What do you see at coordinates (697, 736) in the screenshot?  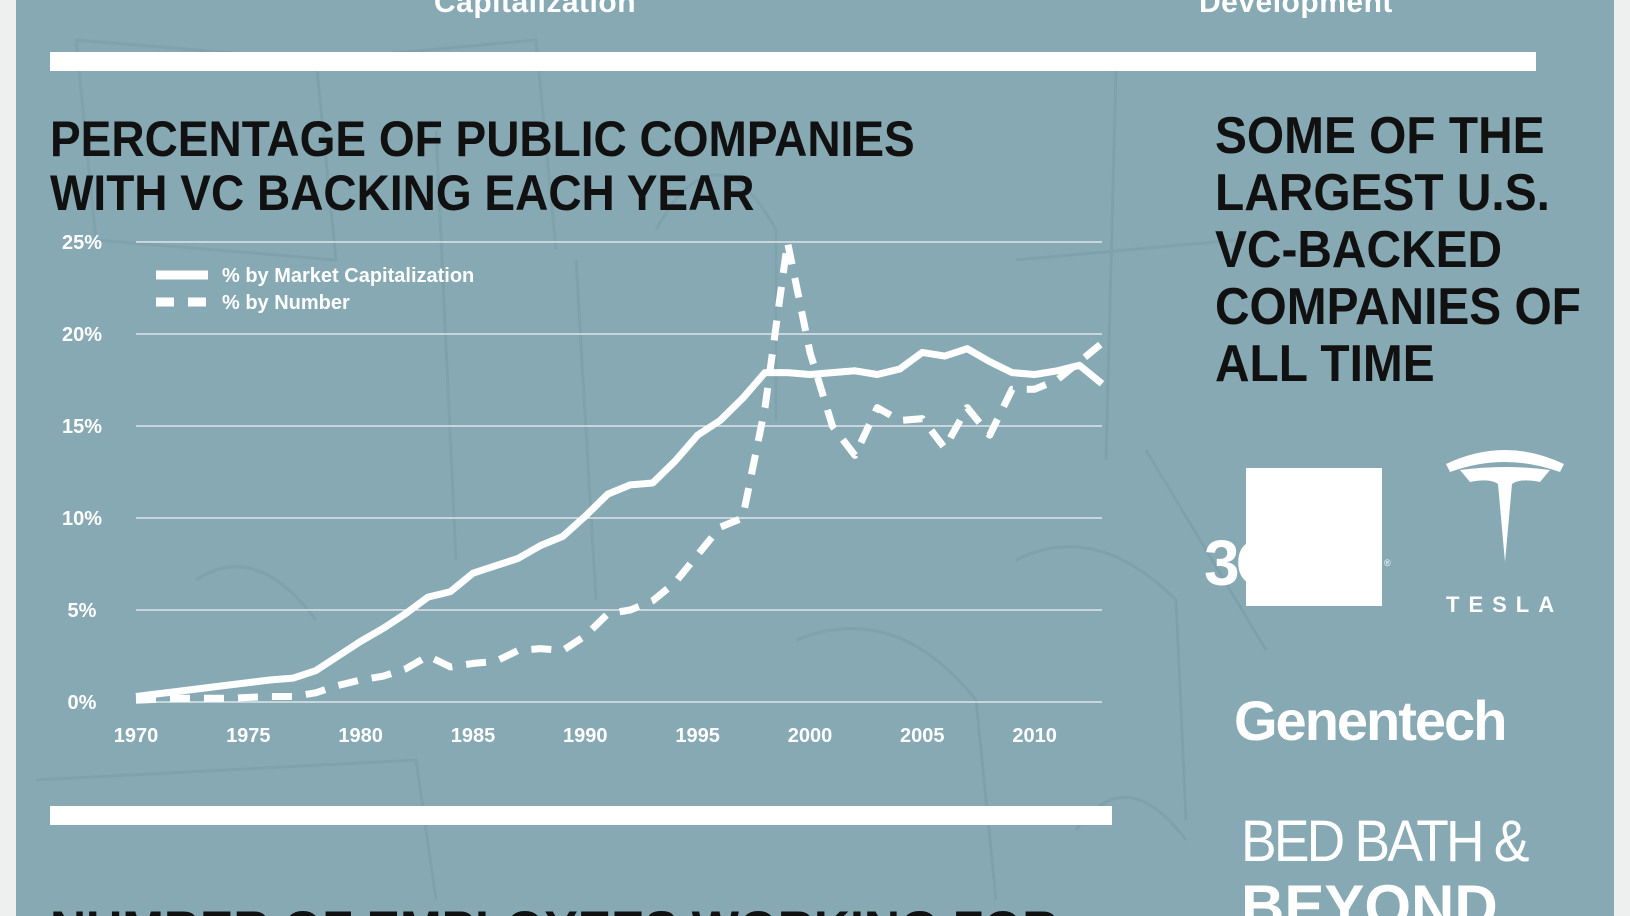 I see `x-tick-label: 1995` at bounding box center [697, 736].